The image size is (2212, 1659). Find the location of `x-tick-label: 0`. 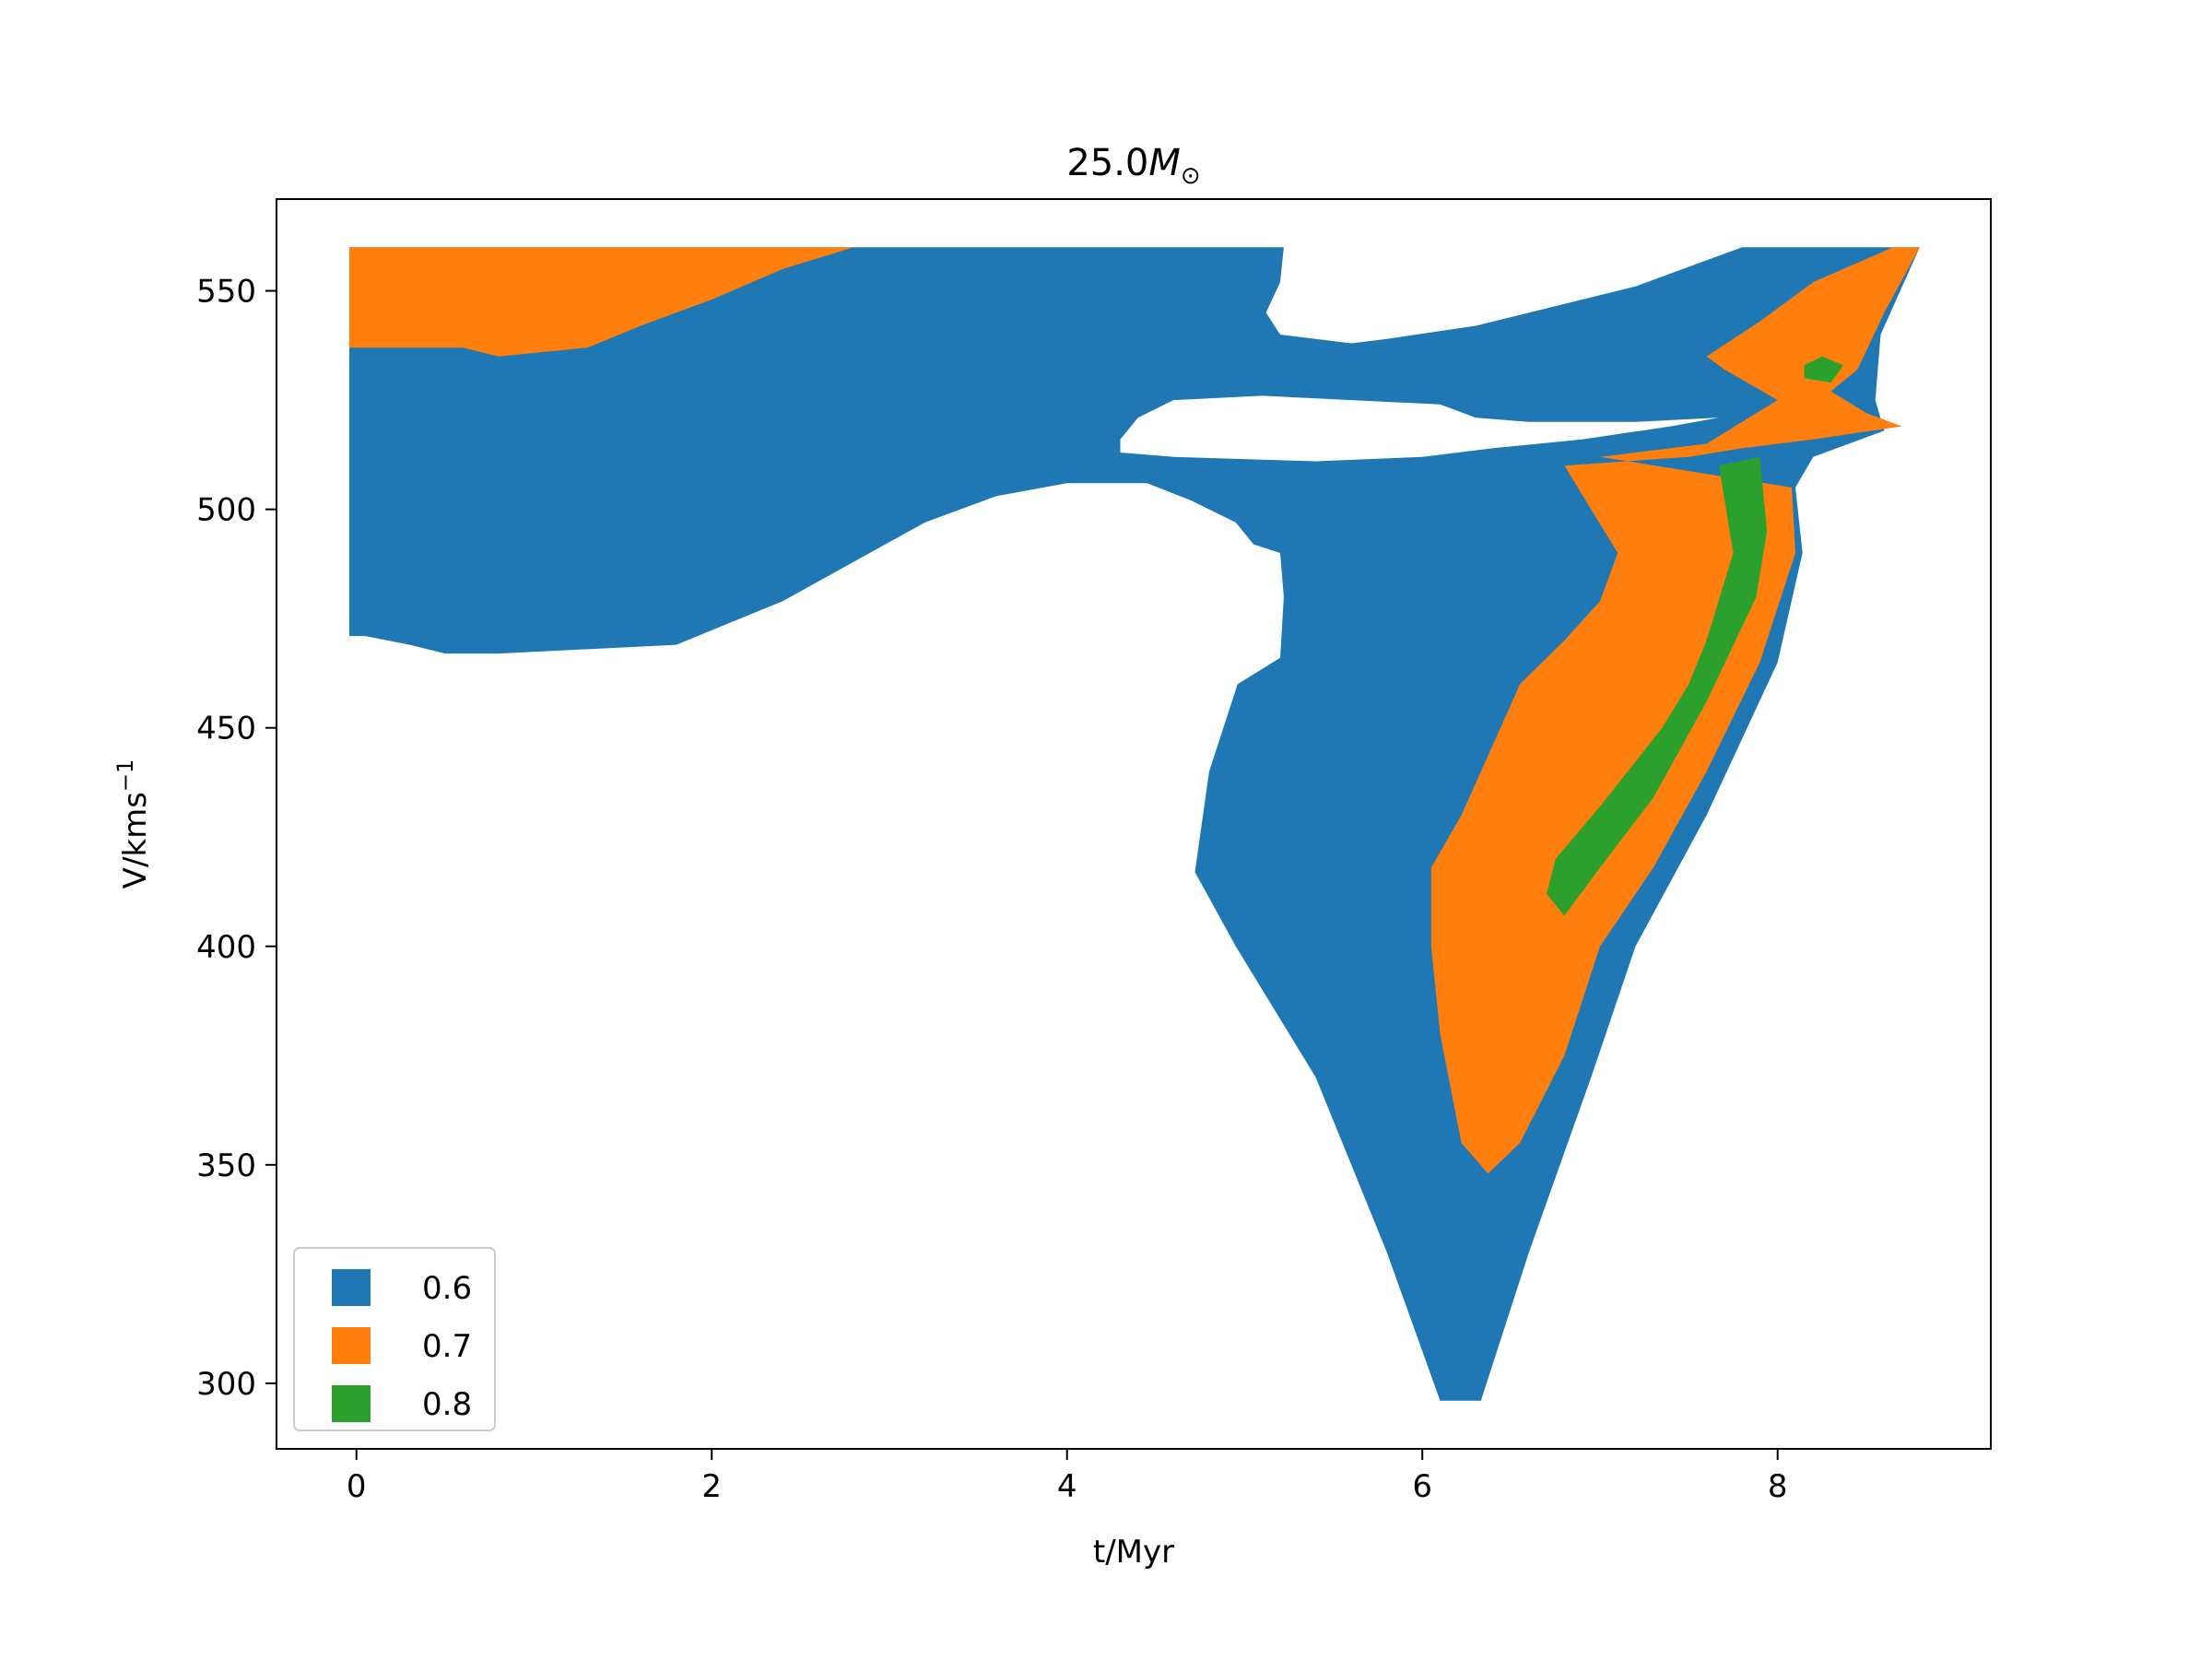

x-tick-label: 0 is located at coordinates (357, 1486).